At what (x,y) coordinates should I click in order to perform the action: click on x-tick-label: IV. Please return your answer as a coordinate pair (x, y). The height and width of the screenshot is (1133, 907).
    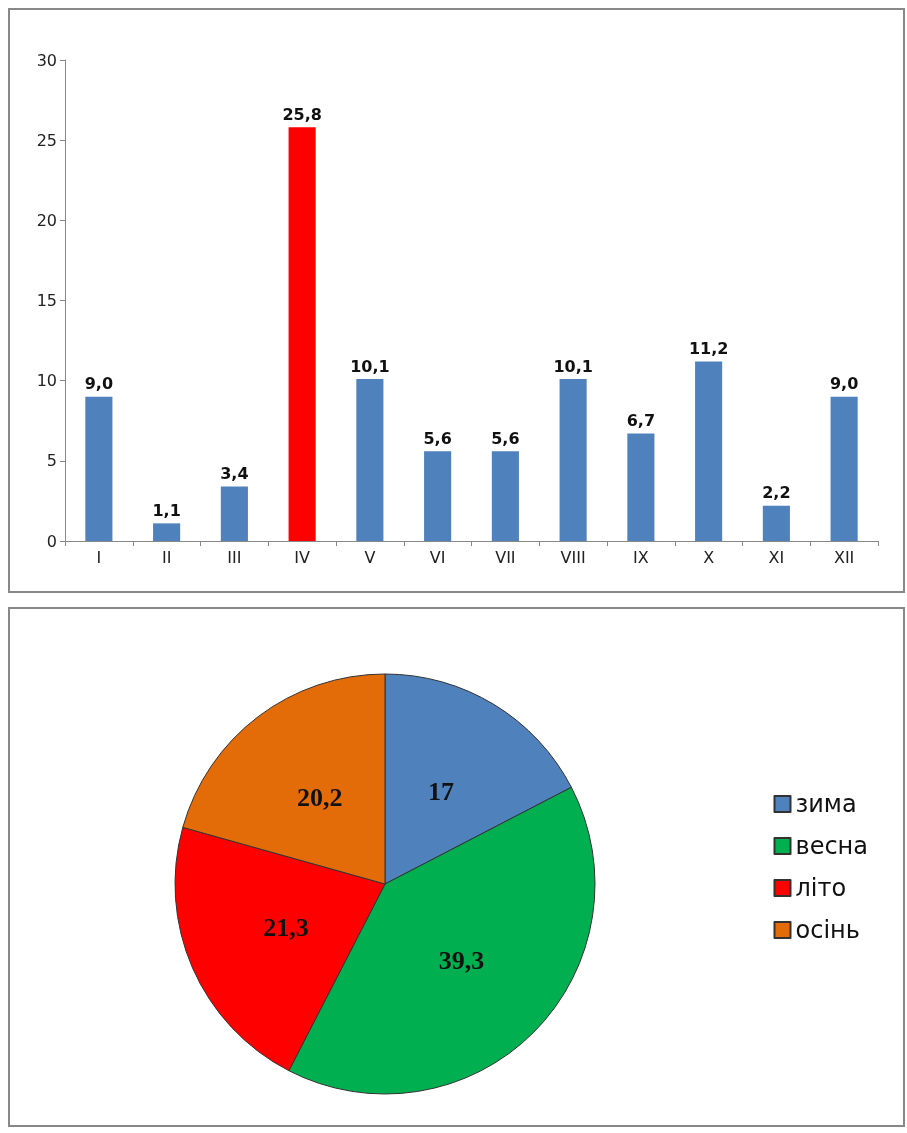
    Looking at the image, I should click on (302, 557).